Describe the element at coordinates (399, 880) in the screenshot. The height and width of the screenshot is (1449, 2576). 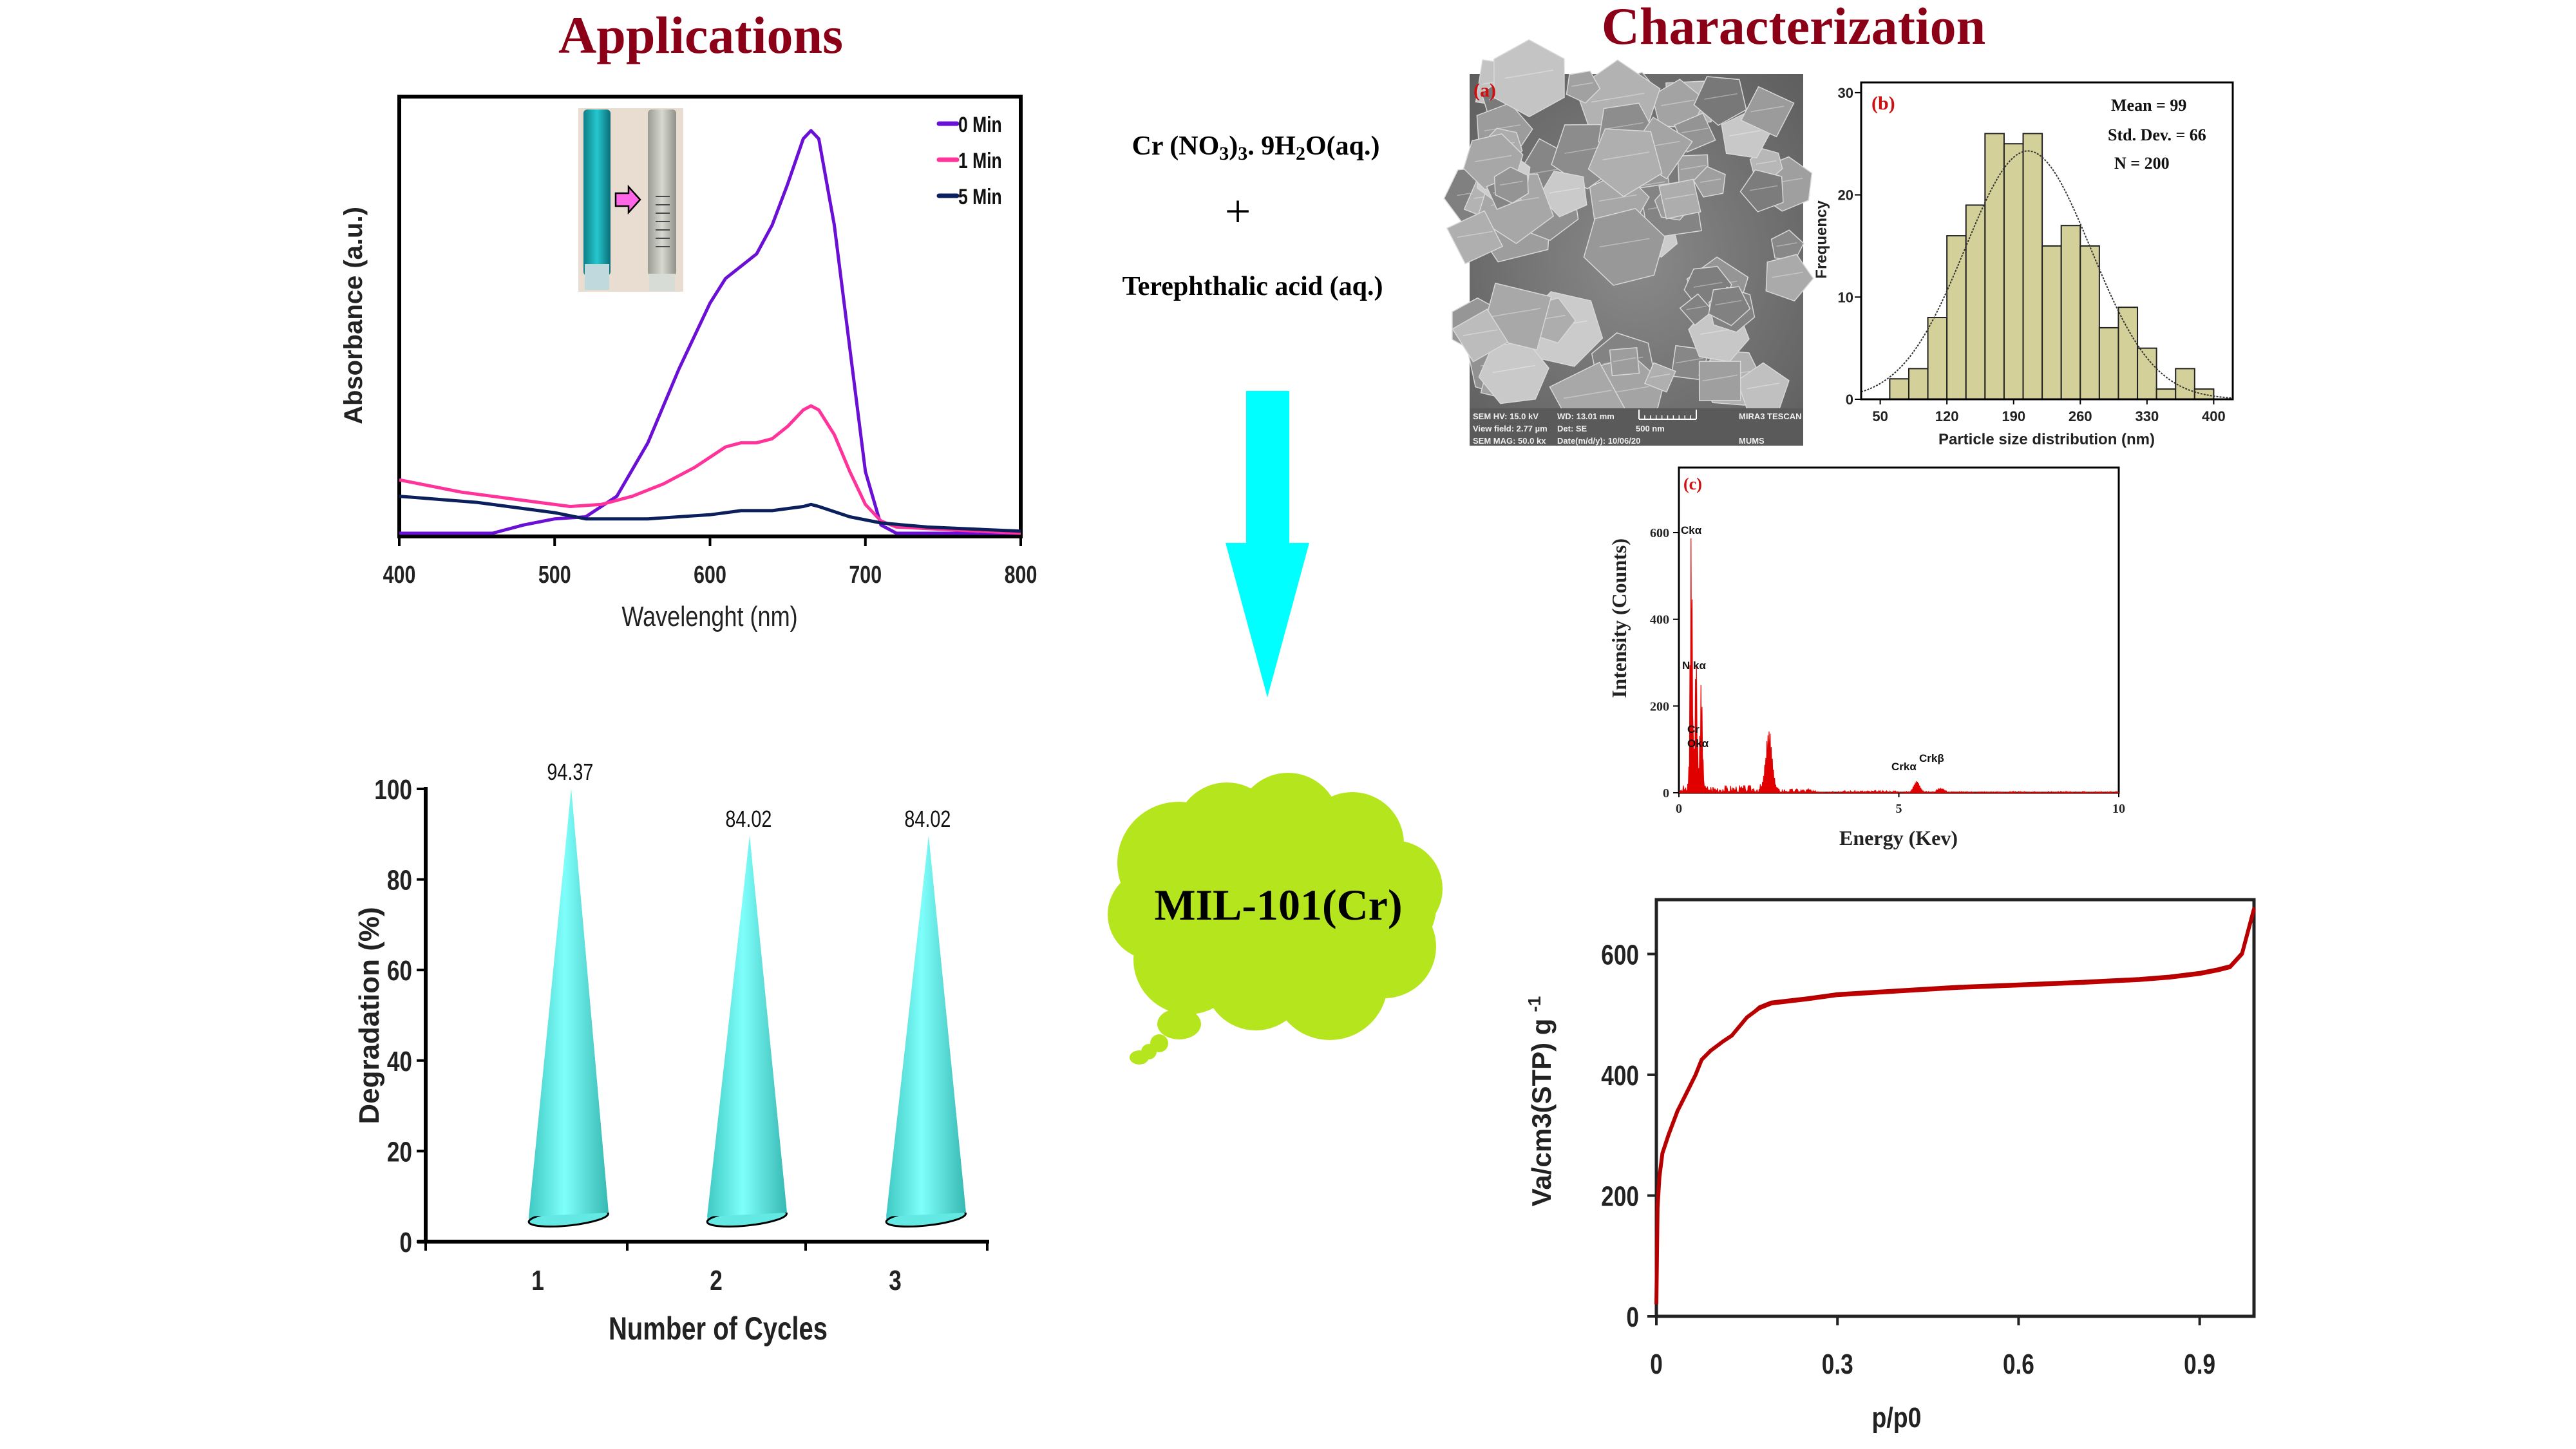
I see `deg-y-tick-label: 80` at that location.